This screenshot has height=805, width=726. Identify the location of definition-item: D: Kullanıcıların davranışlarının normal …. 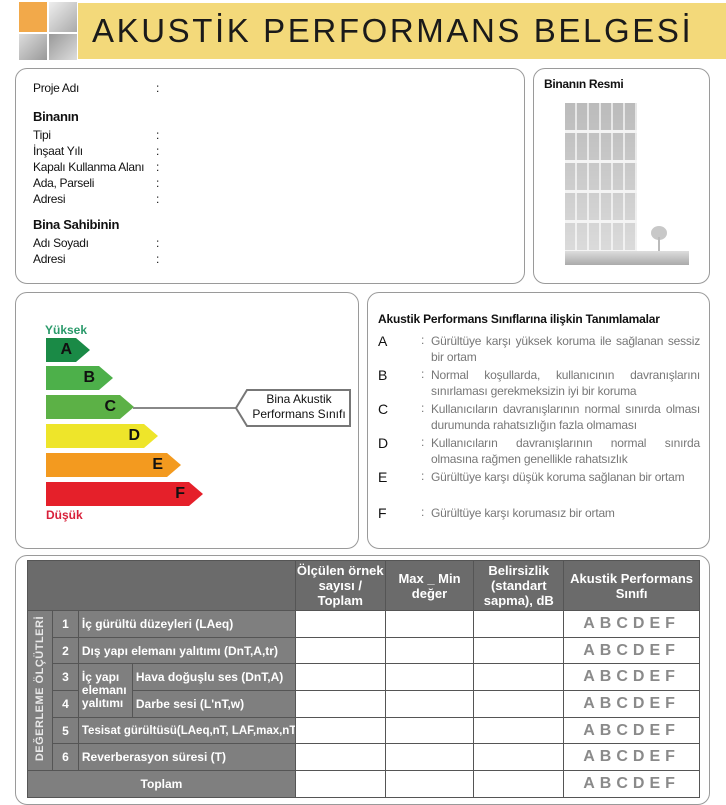
(539, 451).